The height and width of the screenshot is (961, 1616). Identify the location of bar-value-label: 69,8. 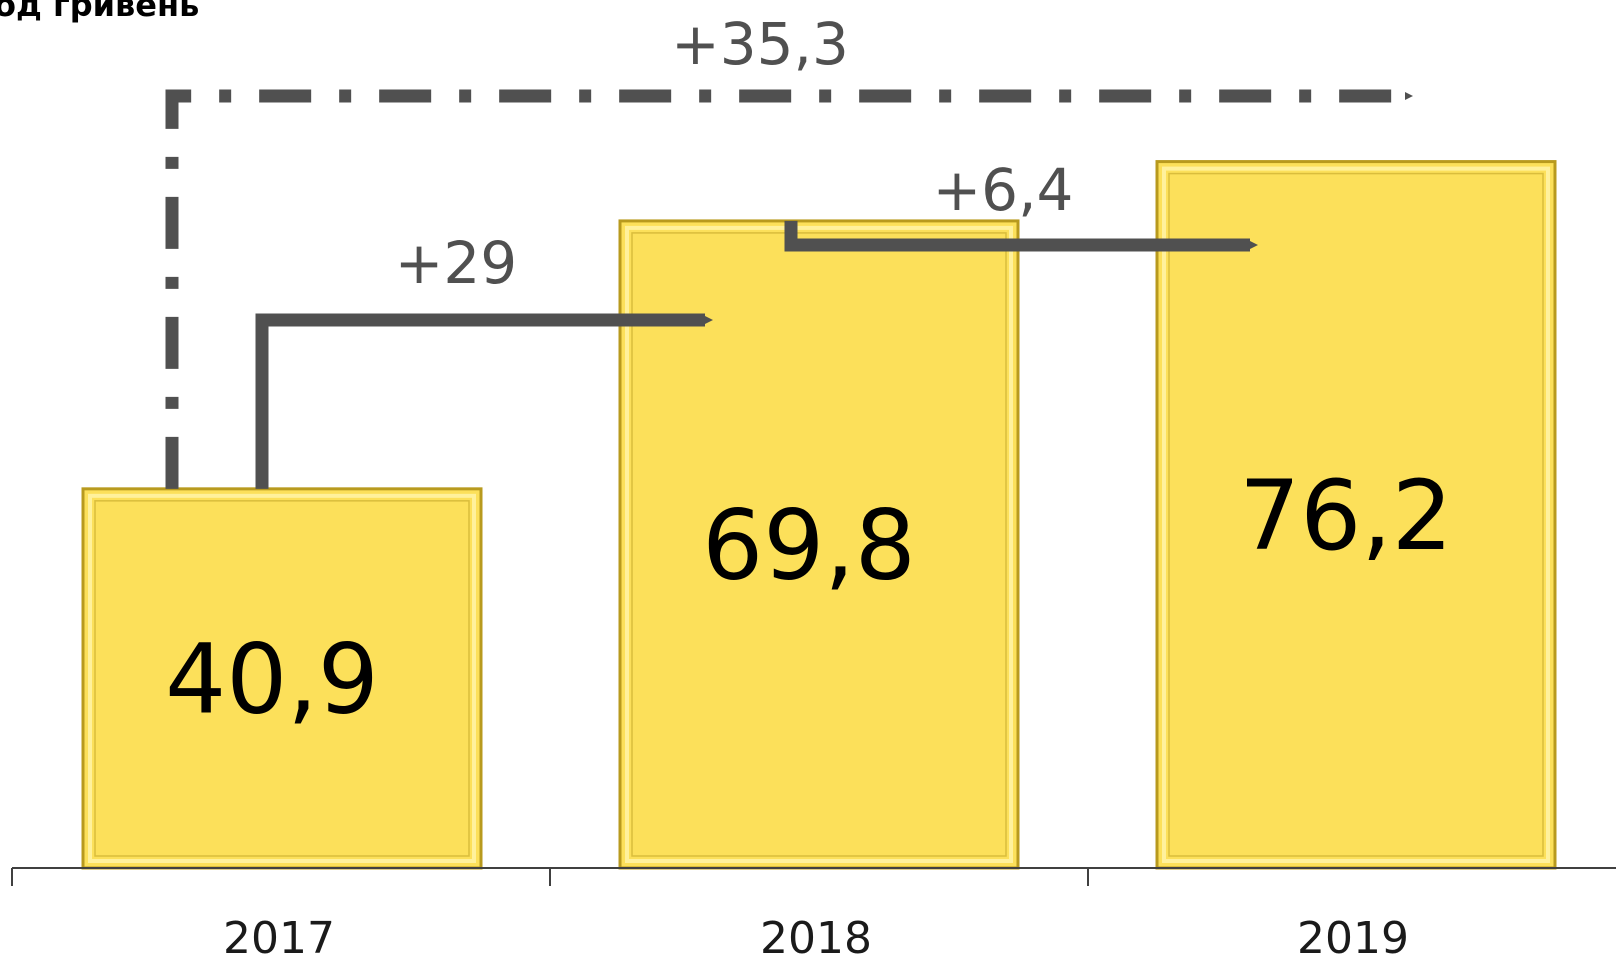
(809, 545).